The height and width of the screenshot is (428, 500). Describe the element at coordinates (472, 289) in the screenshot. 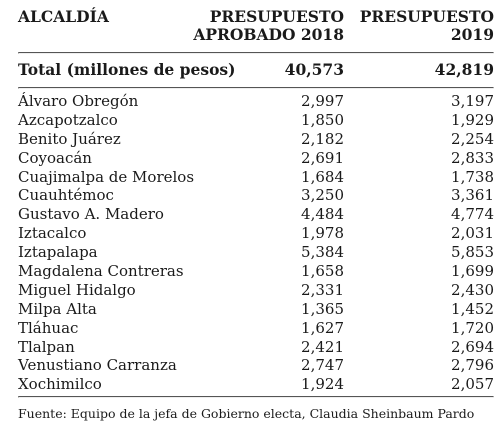

I see `budget-2019: 2,430` at that location.